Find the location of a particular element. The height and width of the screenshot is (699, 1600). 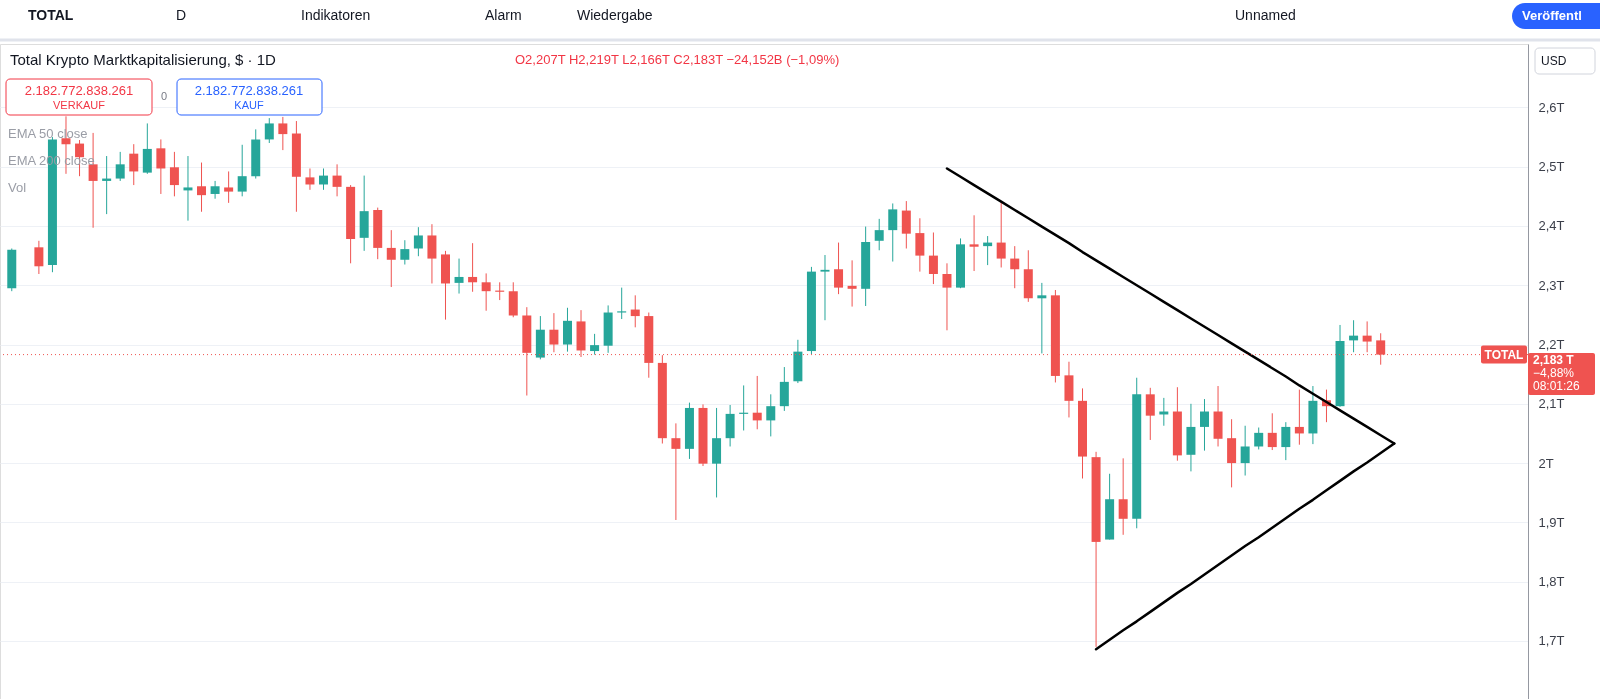

y-tick-label: 2,3T is located at coordinates (1551, 285).